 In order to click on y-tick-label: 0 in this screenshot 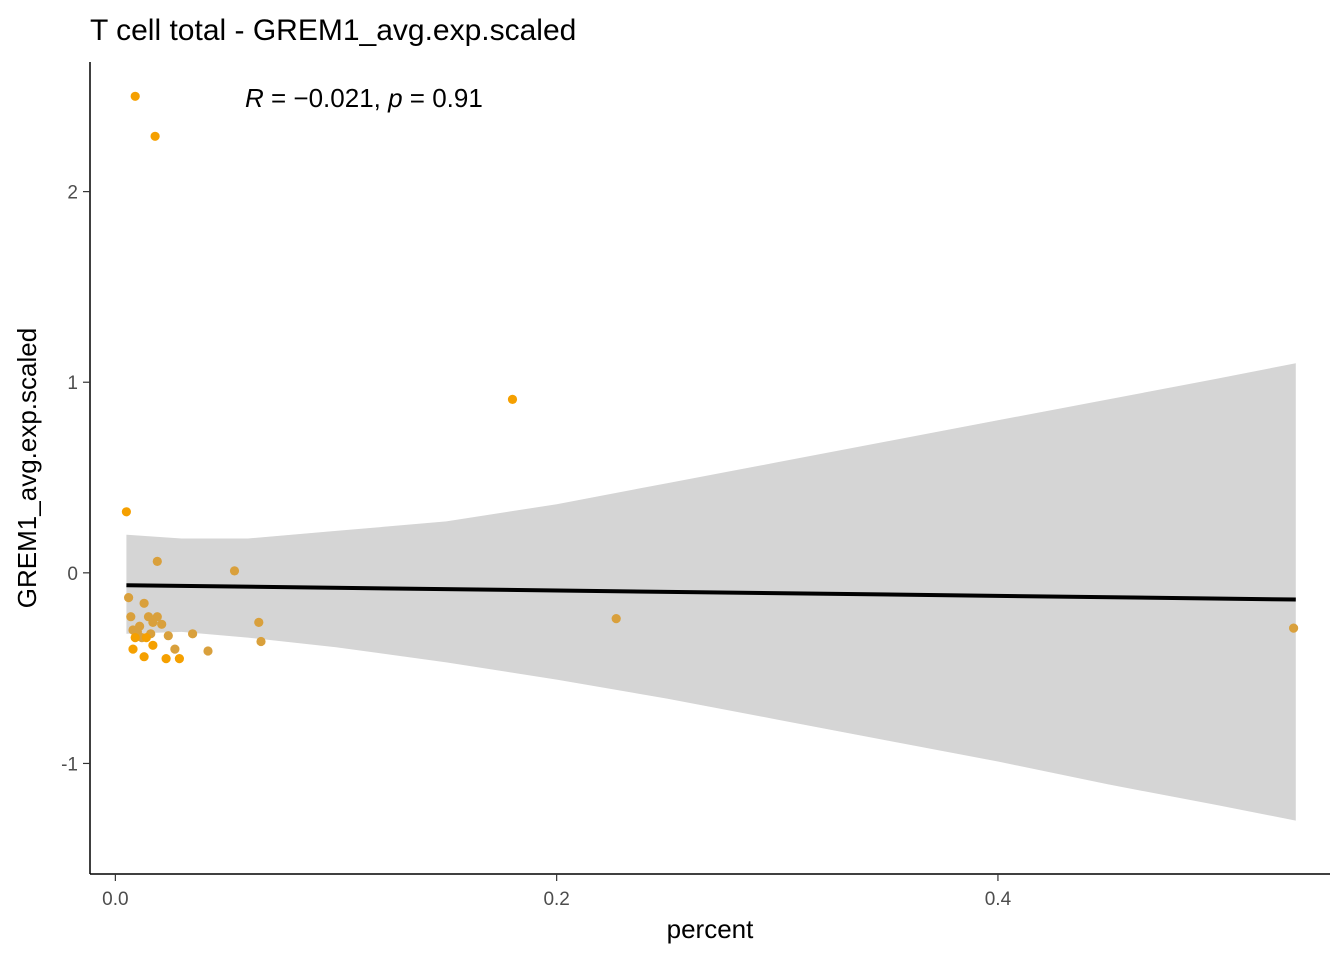, I will do `click(72, 574)`.